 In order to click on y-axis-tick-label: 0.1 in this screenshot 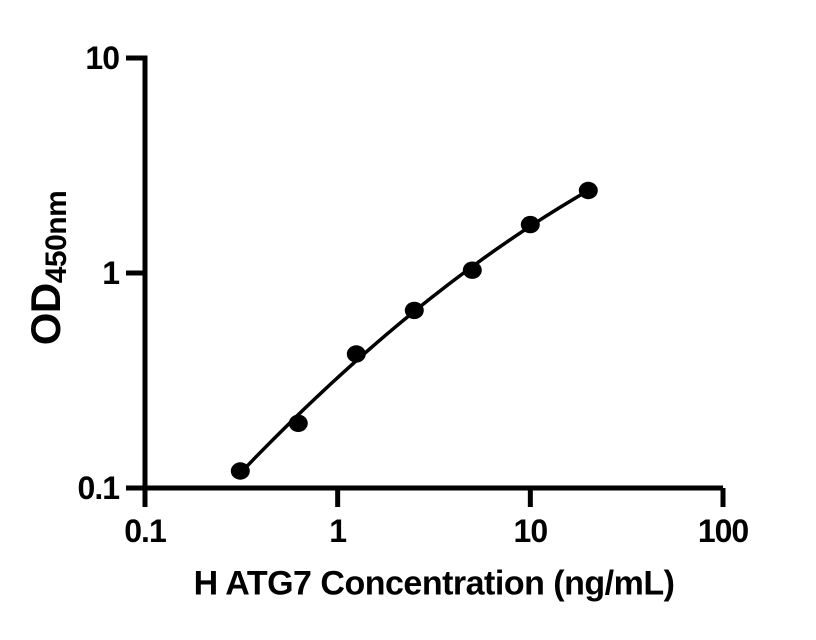, I will do `click(99, 488)`.